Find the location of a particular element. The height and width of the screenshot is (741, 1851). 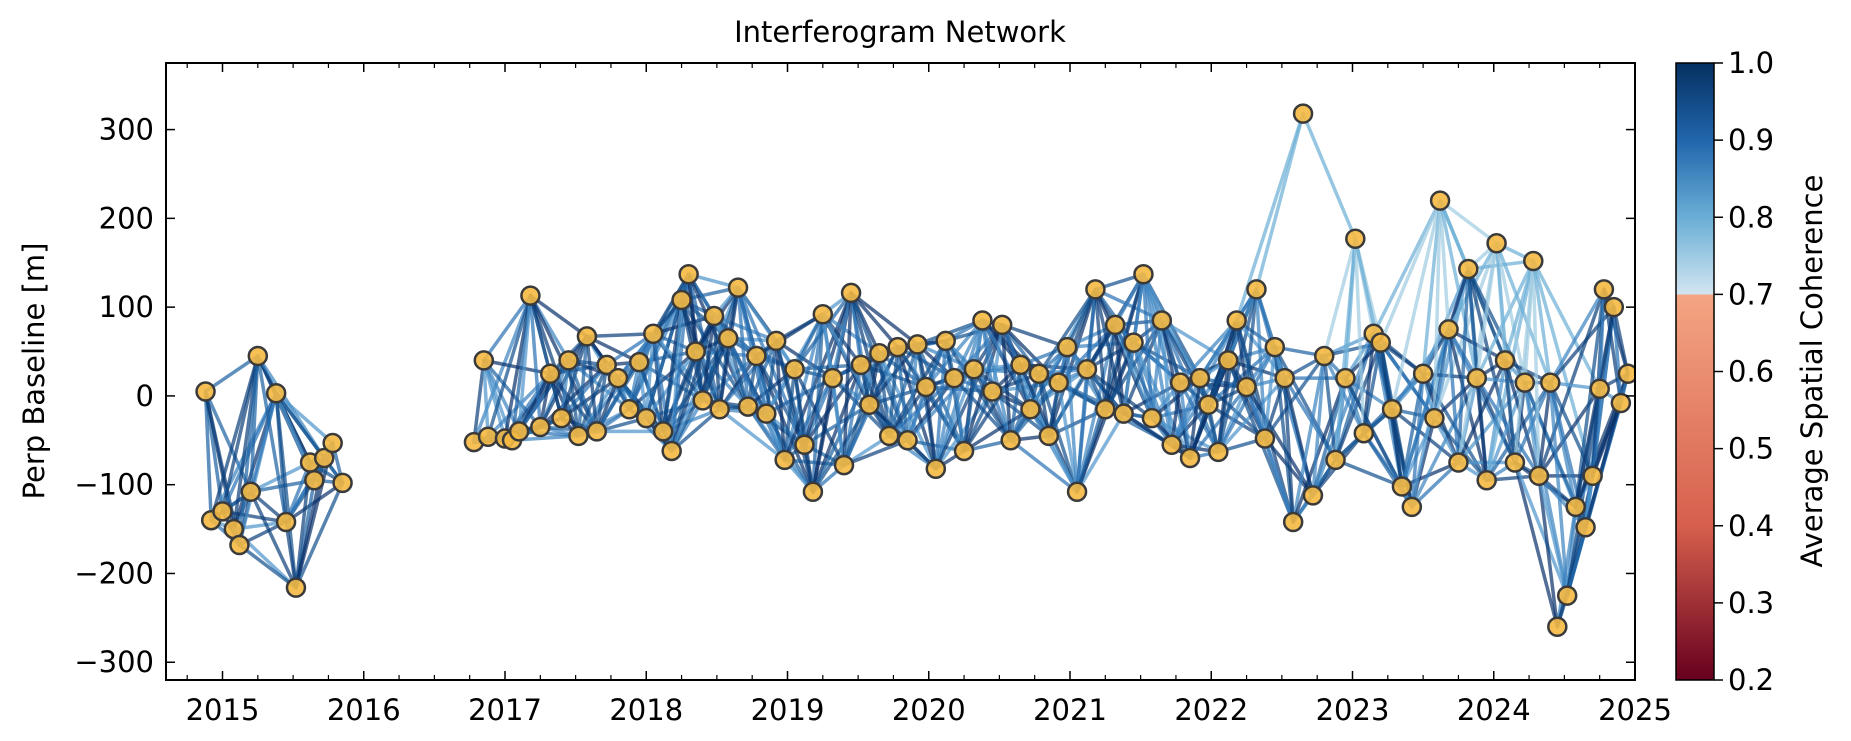

x-tick-label: 2021 is located at coordinates (1070, 710).